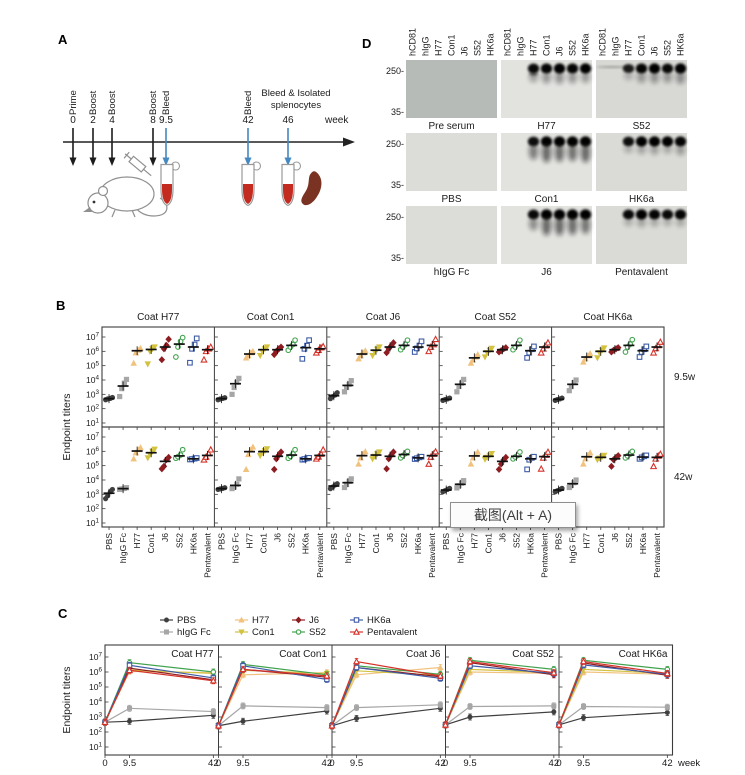 The height and width of the screenshot is (775, 745). Describe the element at coordinates (559, 541) in the screenshot. I see `x-category-label: PBS` at that location.